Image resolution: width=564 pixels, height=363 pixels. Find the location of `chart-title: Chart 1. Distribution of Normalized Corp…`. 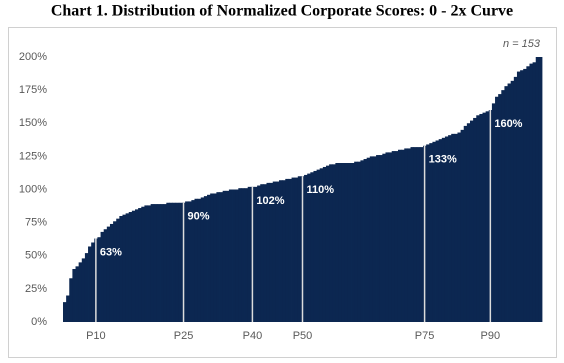

chart-title: Chart 1. Distribution of Normalized Corp… is located at coordinates (282, 11).